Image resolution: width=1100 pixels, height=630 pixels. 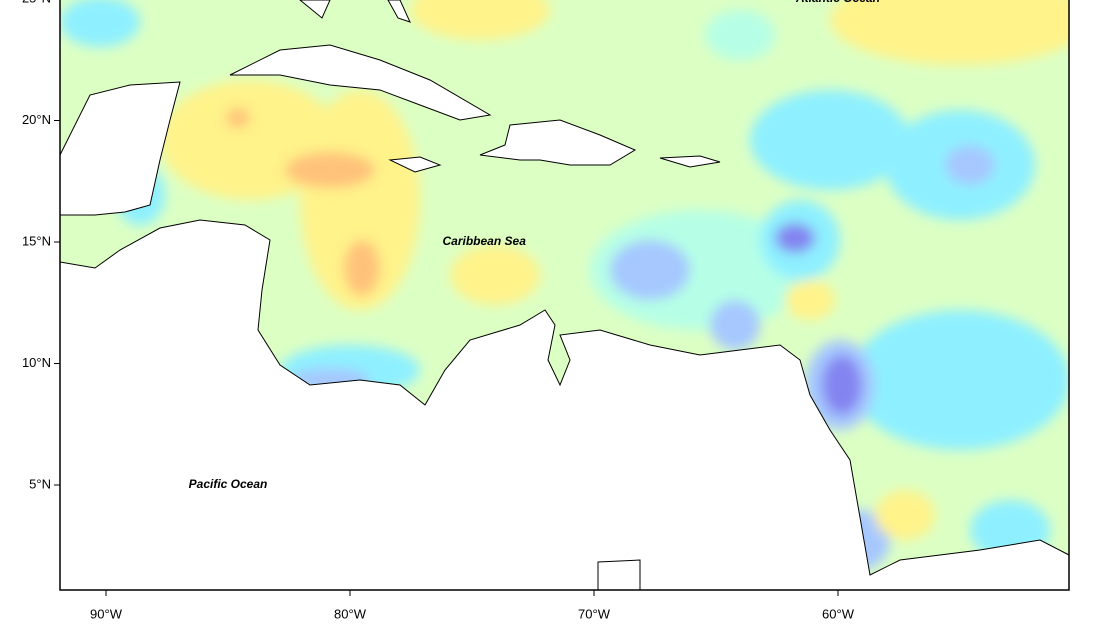 What do you see at coordinates (228, 484) in the screenshot?
I see `place-label: Pacific Ocean` at bounding box center [228, 484].